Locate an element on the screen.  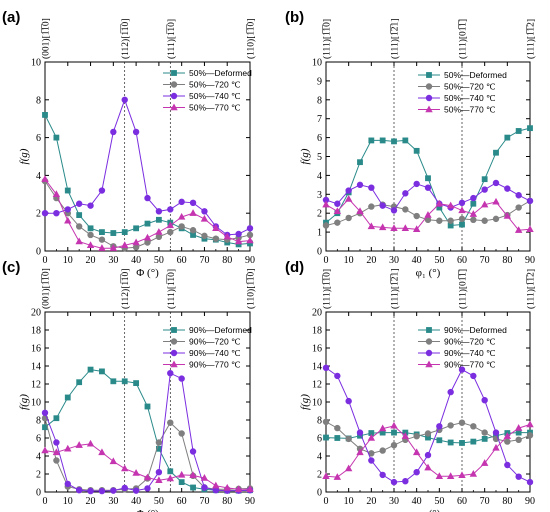
legend-label: 50%—770 ℃ is located at coordinates (215, 108).